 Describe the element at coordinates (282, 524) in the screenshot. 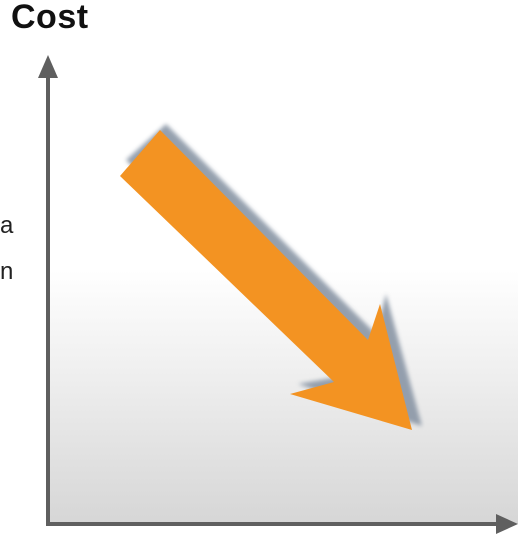

I see `x-axis` at that location.